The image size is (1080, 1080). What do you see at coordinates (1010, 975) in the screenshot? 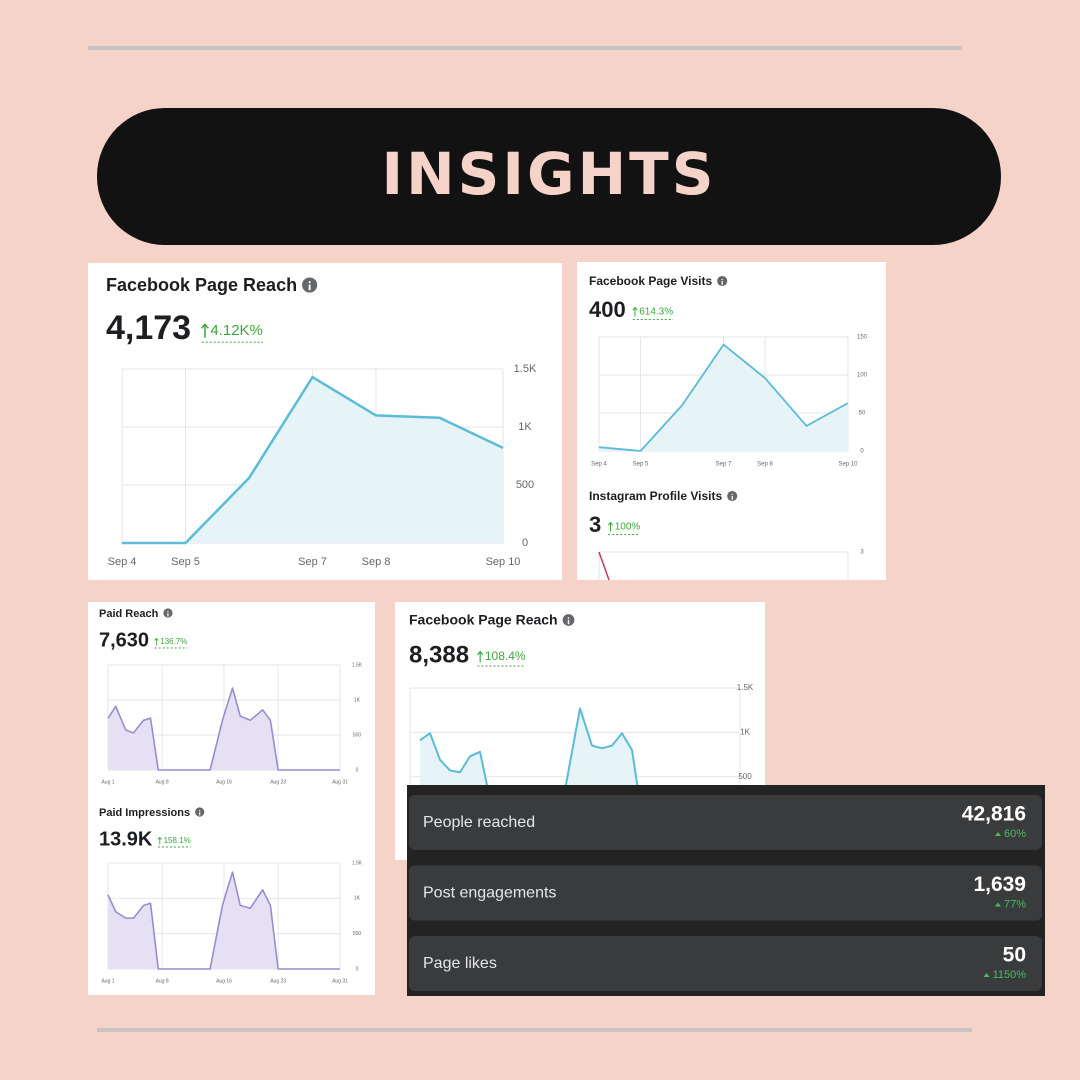
I see `metric-change: 1150%` at bounding box center [1010, 975].